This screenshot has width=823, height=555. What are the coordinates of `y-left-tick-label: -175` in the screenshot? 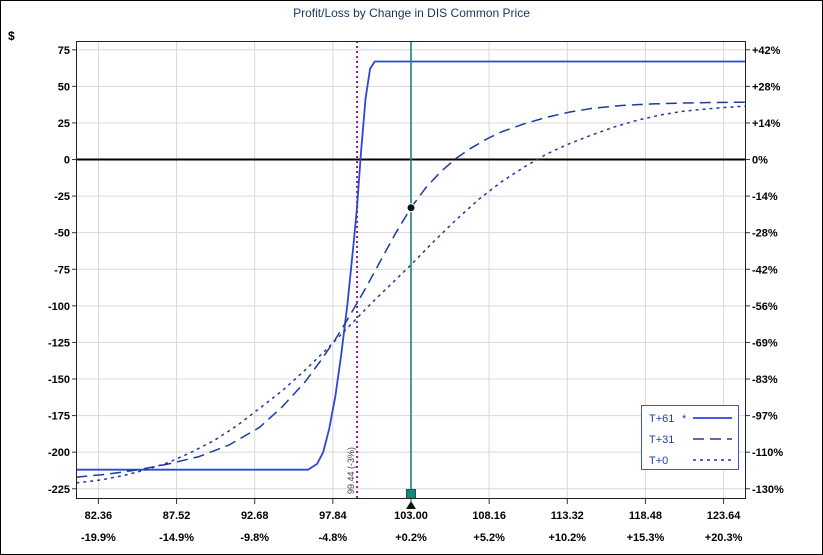 It's located at (59, 417).